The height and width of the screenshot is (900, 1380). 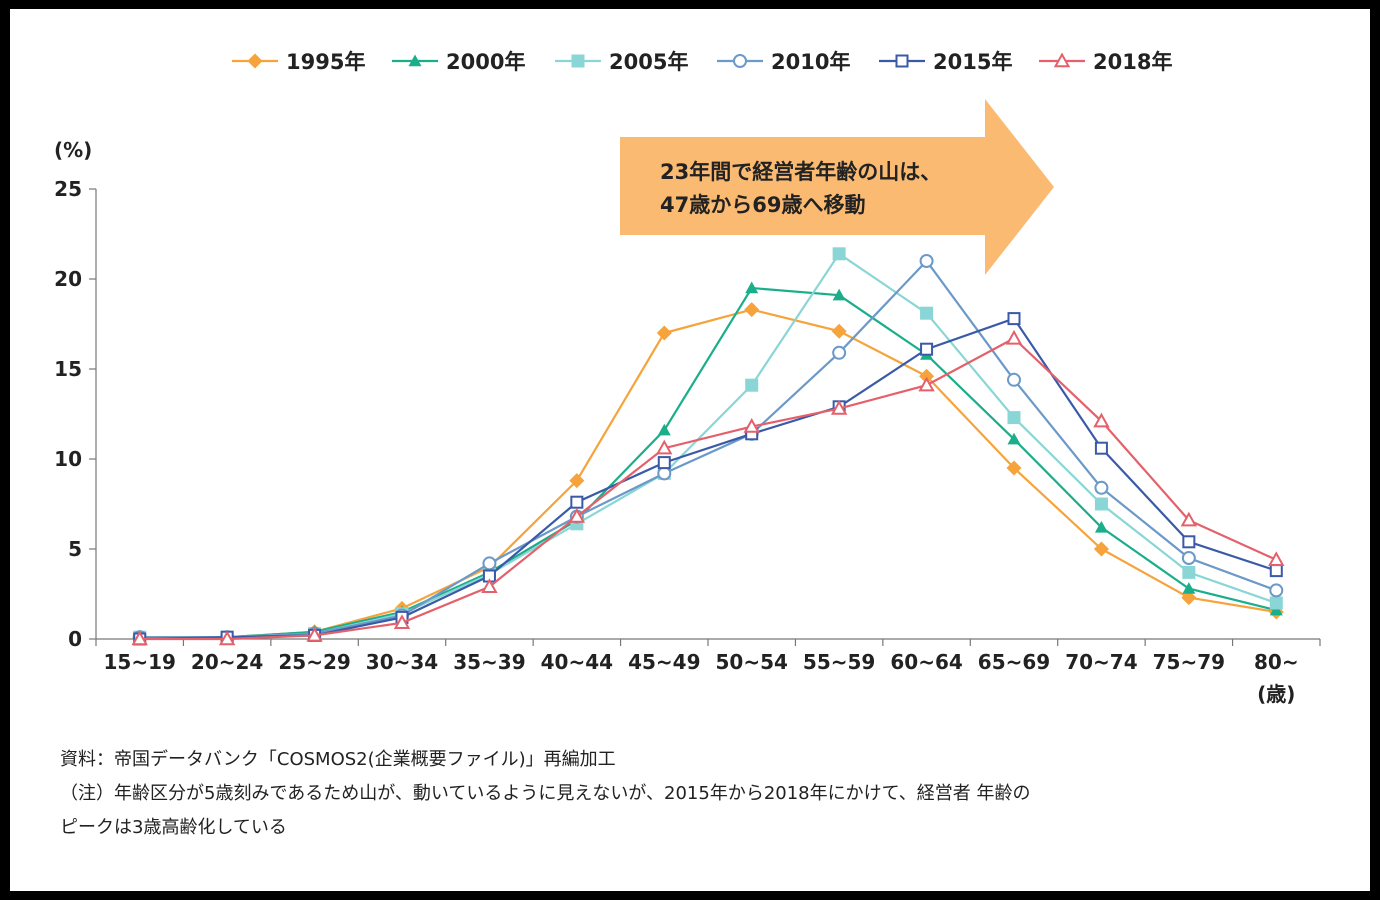 What do you see at coordinates (577, 662) in the screenshot?
I see `x-tick-label: 40~44` at bounding box center [577, 662].